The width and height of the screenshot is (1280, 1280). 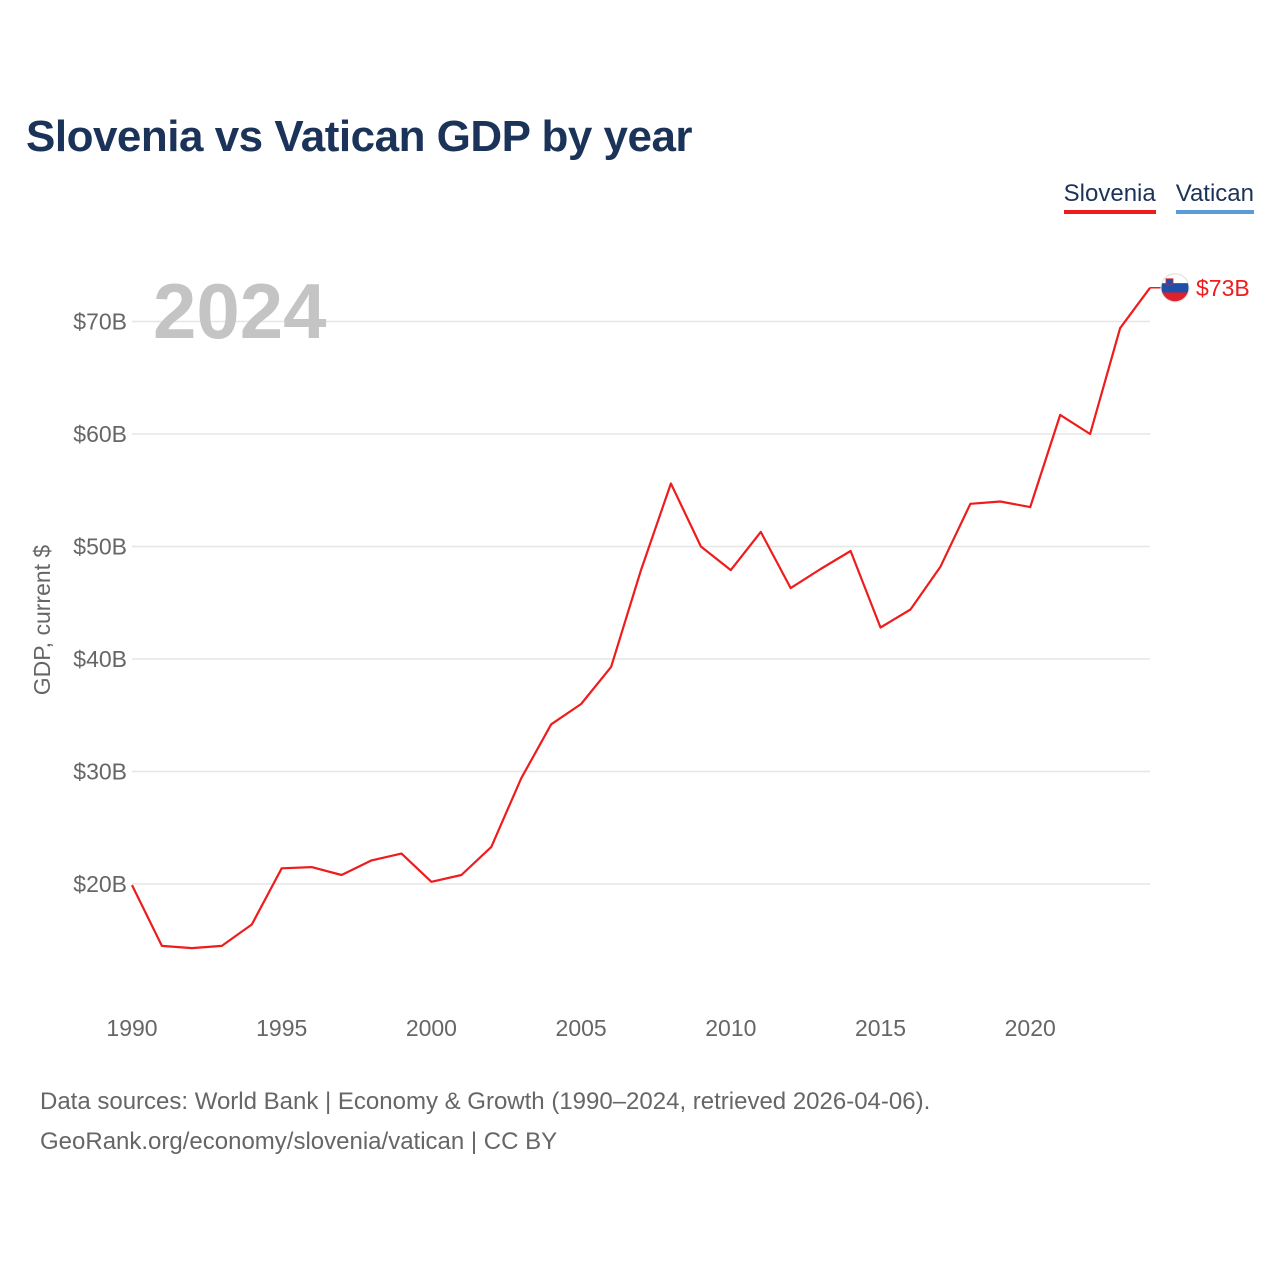 What do you see at coordinates (1158, 197) in the screenshot?
I see `legend: Slovenia Vatican` at bounding box center [1158, 197].